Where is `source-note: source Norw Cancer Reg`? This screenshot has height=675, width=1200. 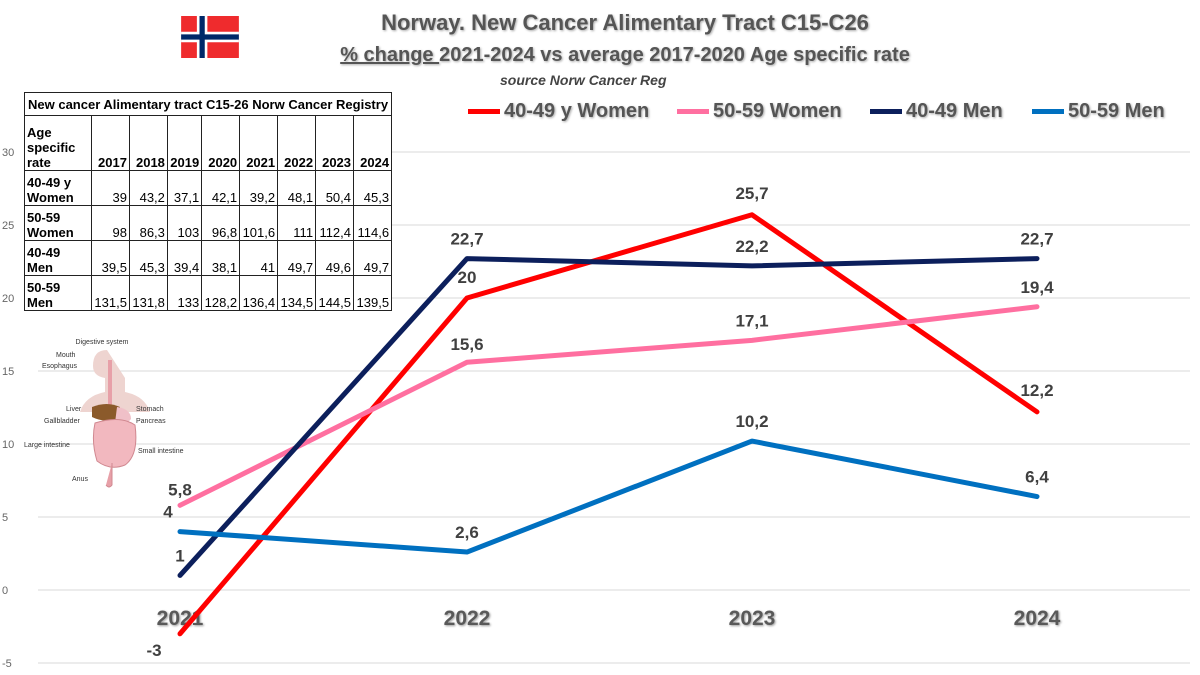 source-note: source Norw Cancer Reg is located at coordinates (583, 80).